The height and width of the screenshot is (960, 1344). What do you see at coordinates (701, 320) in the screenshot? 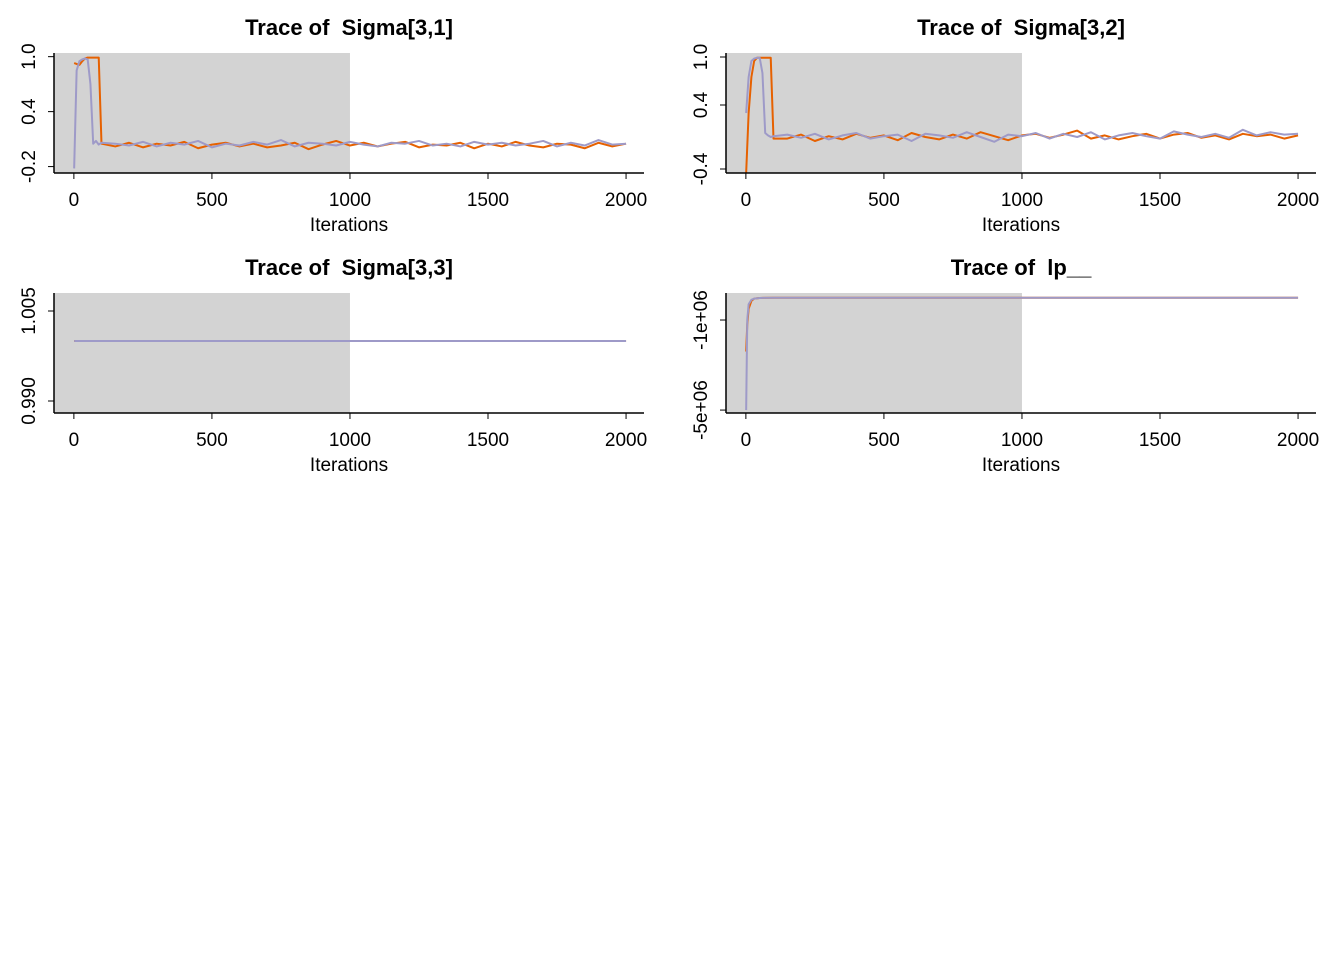
I see `y-tick-label: -1e+06` at bounding box center [701, 320].